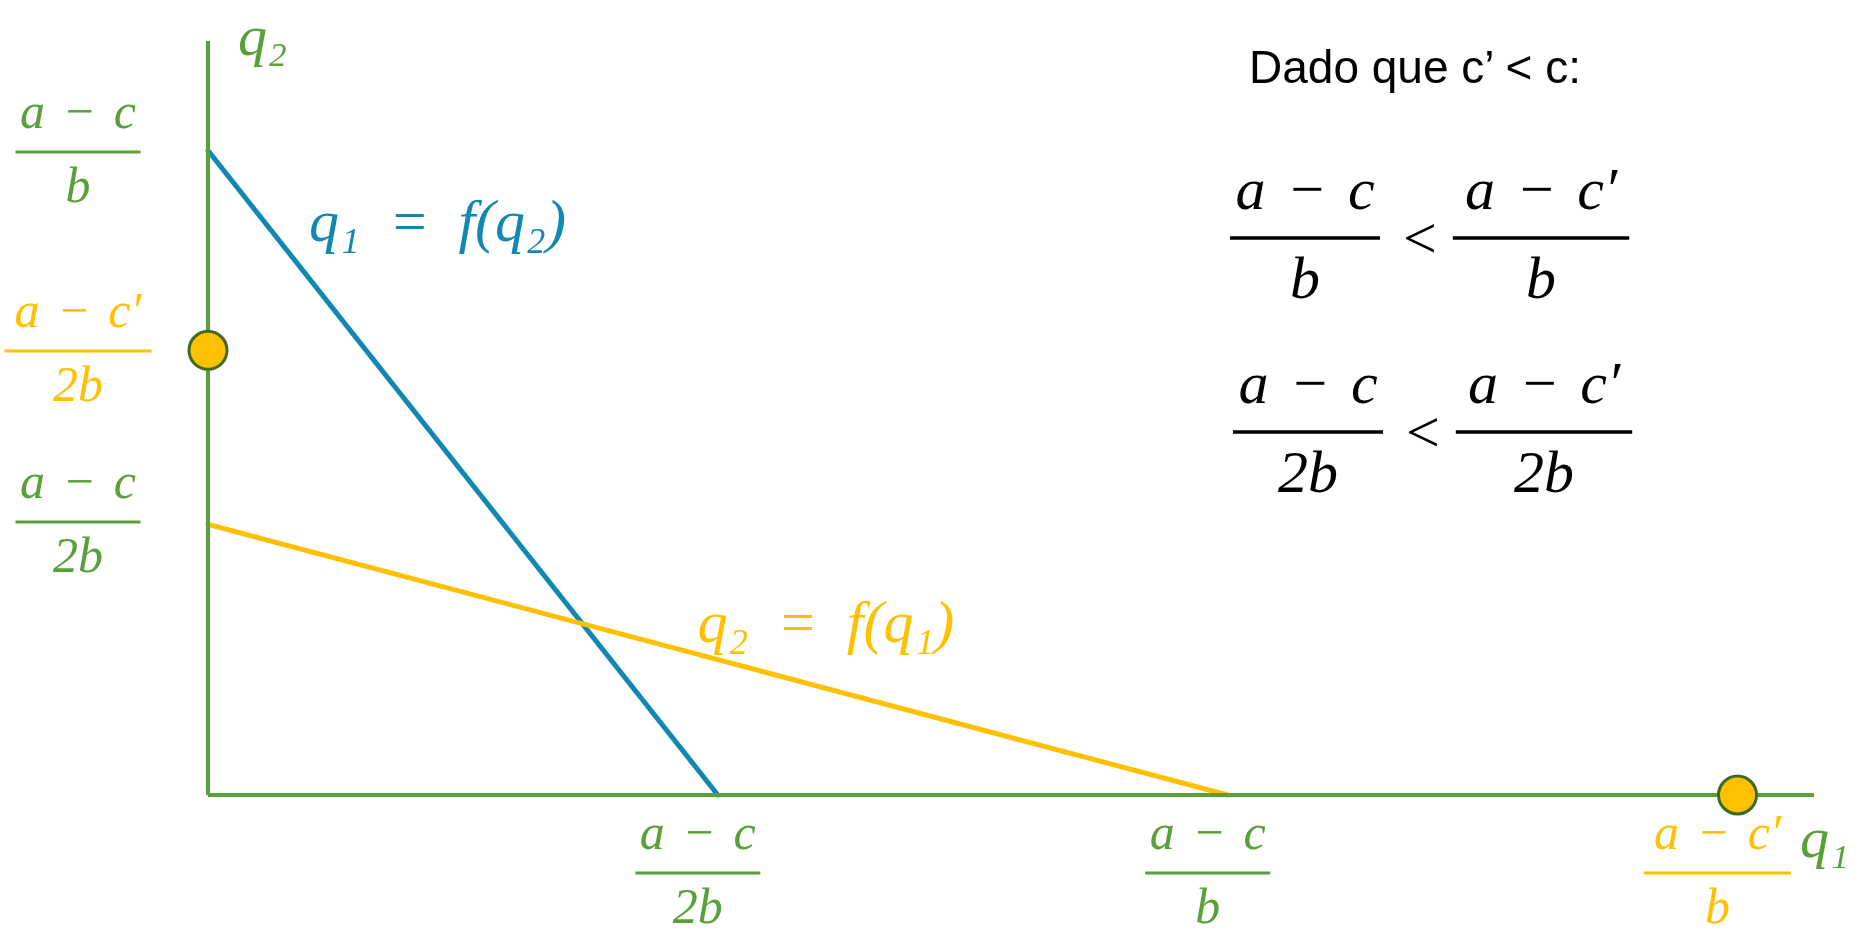  I want to click on x-tick-label: a − c b, so click(1207, 869).